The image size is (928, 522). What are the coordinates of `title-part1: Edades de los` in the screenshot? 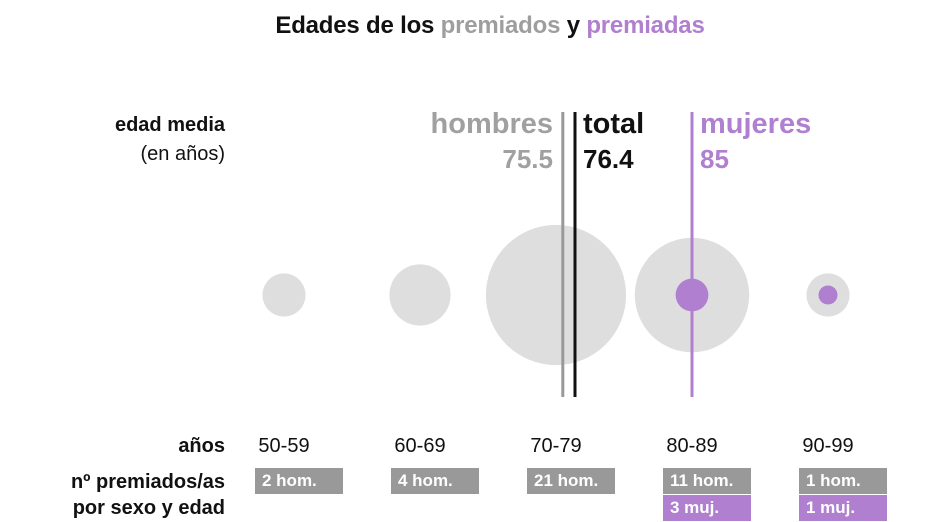 It's located at (358, 25).